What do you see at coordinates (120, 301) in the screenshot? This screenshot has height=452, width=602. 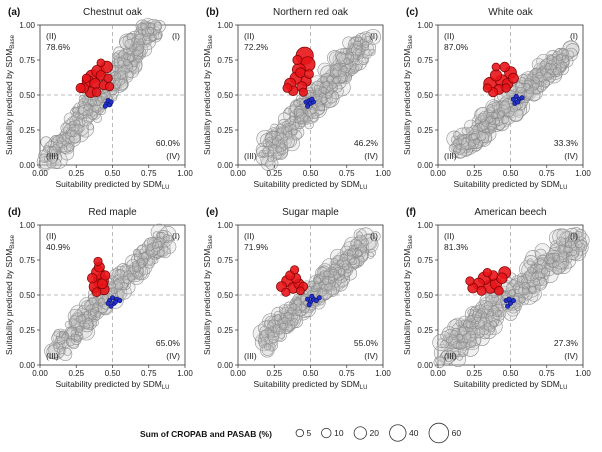 I see `blue-point` at bounding box center [120, 301].